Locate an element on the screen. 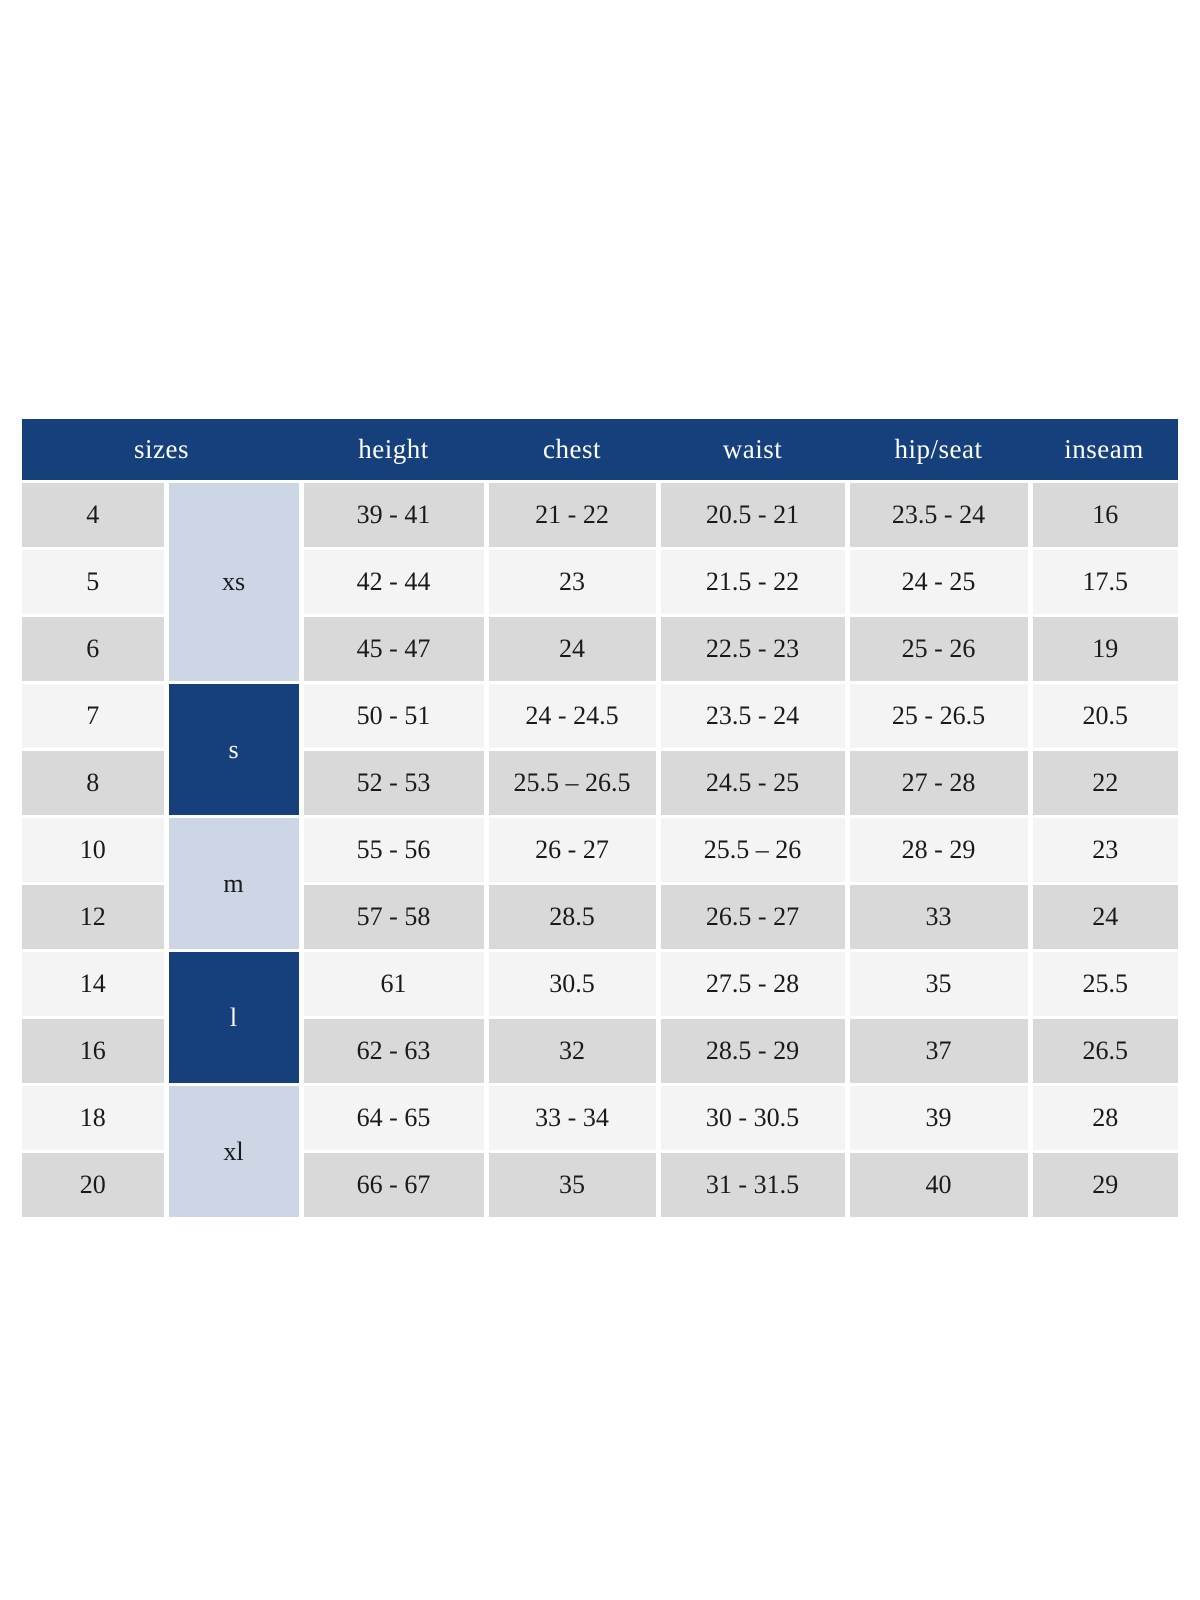  table-row-size-18: 18 xl 64 - 65 33 - 34 30 - 30.5 39 28 is located at coordinates (600, 1150).